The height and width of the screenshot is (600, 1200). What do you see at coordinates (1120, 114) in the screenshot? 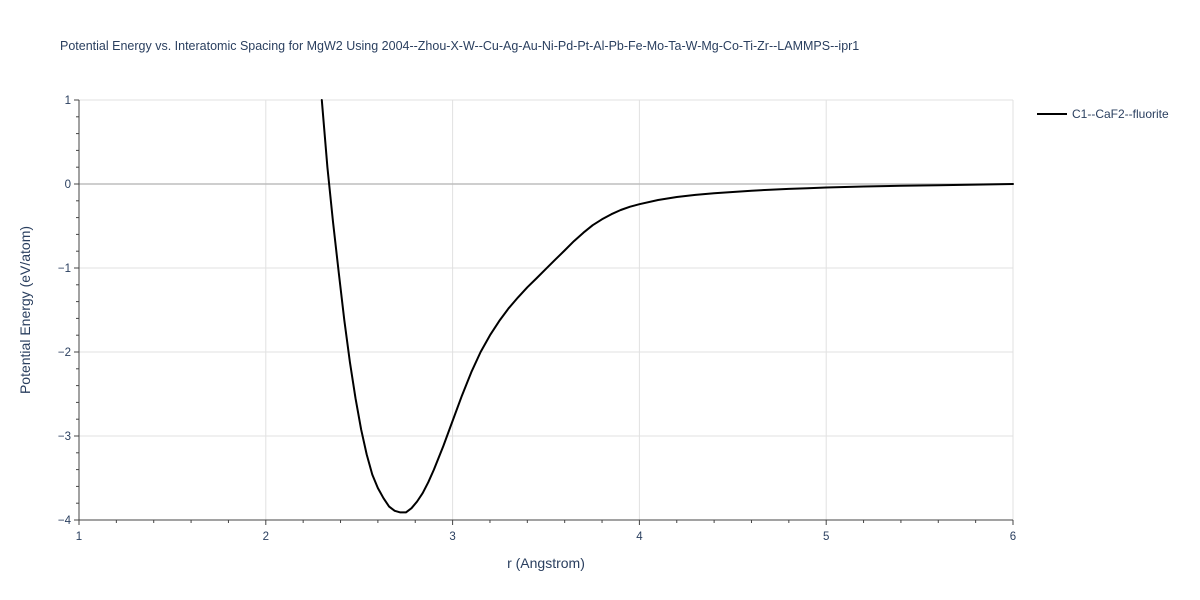
I see `legend-label: C1--CaF2--fluorite` at bounding box center [1120, 114].